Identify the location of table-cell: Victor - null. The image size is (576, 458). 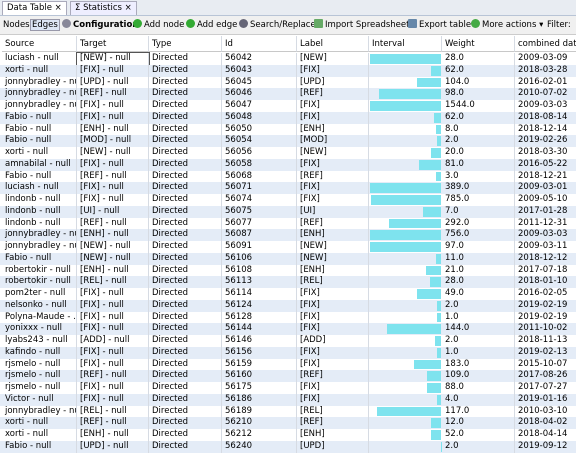
(39, 399).